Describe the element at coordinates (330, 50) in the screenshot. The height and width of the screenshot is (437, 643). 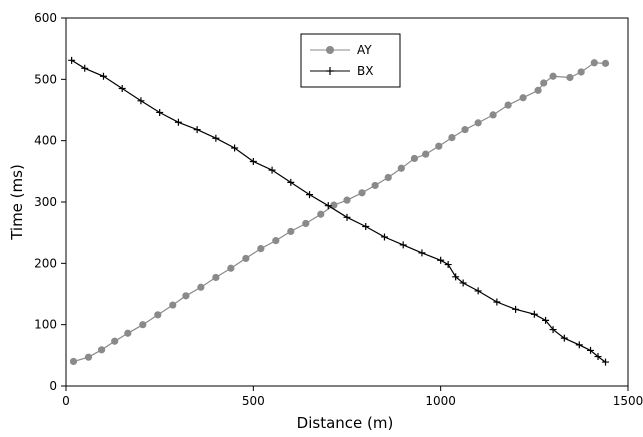
I see `legend-marker-ay` at that location.